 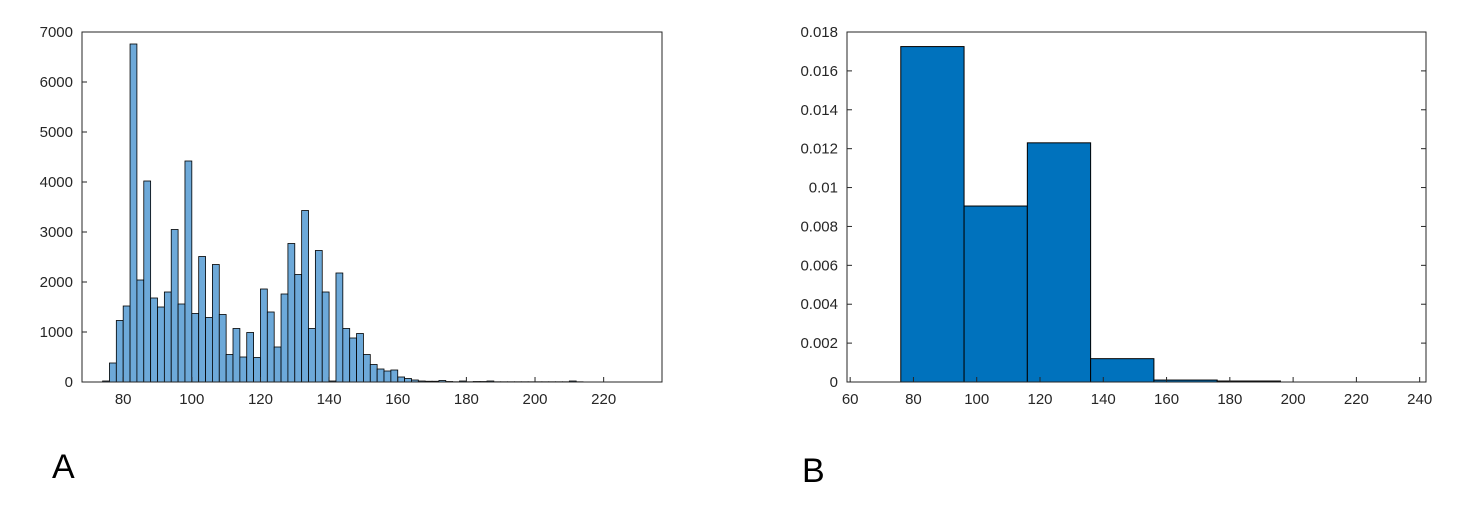 What do you see at coordinates (56, 132) in the screenshot?
I see `y-tick-label: 5000` at bounding box center [56, 132].